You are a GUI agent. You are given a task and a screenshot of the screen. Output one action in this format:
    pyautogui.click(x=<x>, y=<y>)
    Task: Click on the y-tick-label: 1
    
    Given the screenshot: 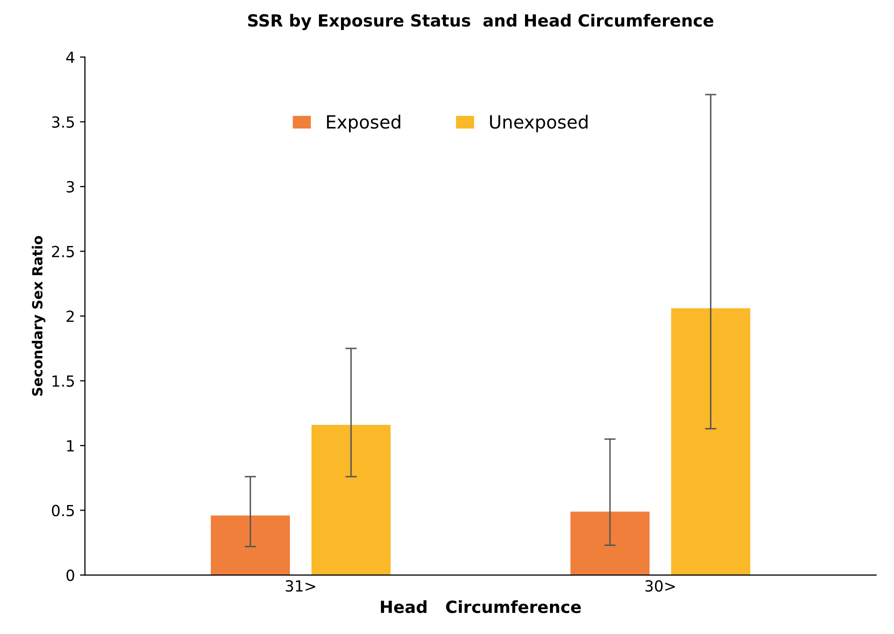 What is the action you would take?
    pyautogui.click(x=70, y=446)
    